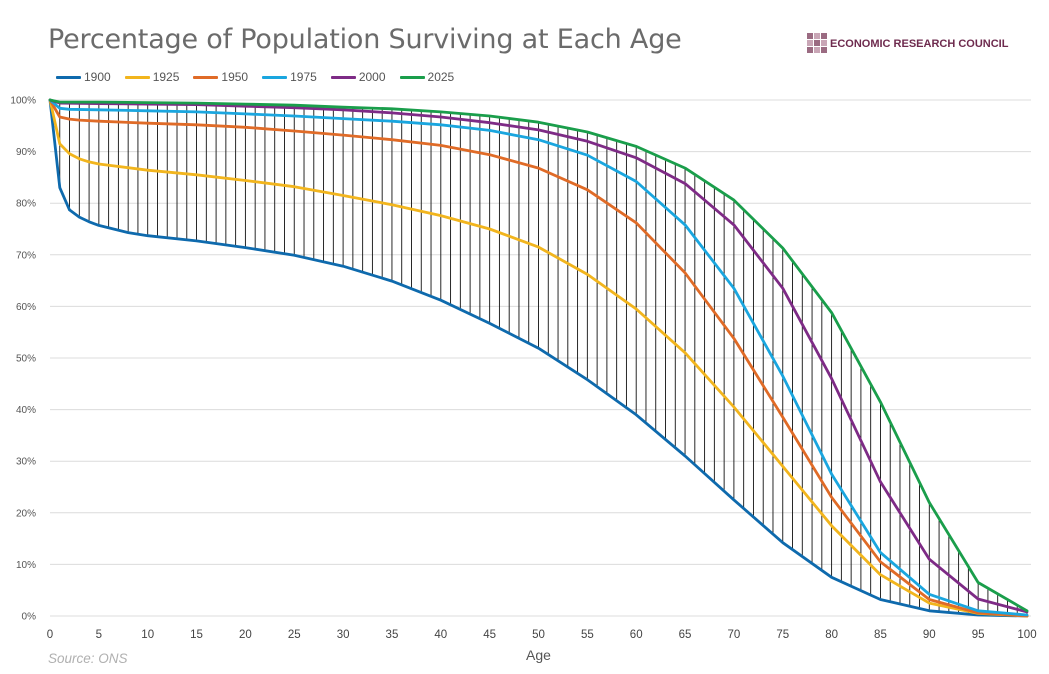 The width and height of the screenshot is (1049, 674). I want to click on x-tick-label: 55, so click(587, 635).